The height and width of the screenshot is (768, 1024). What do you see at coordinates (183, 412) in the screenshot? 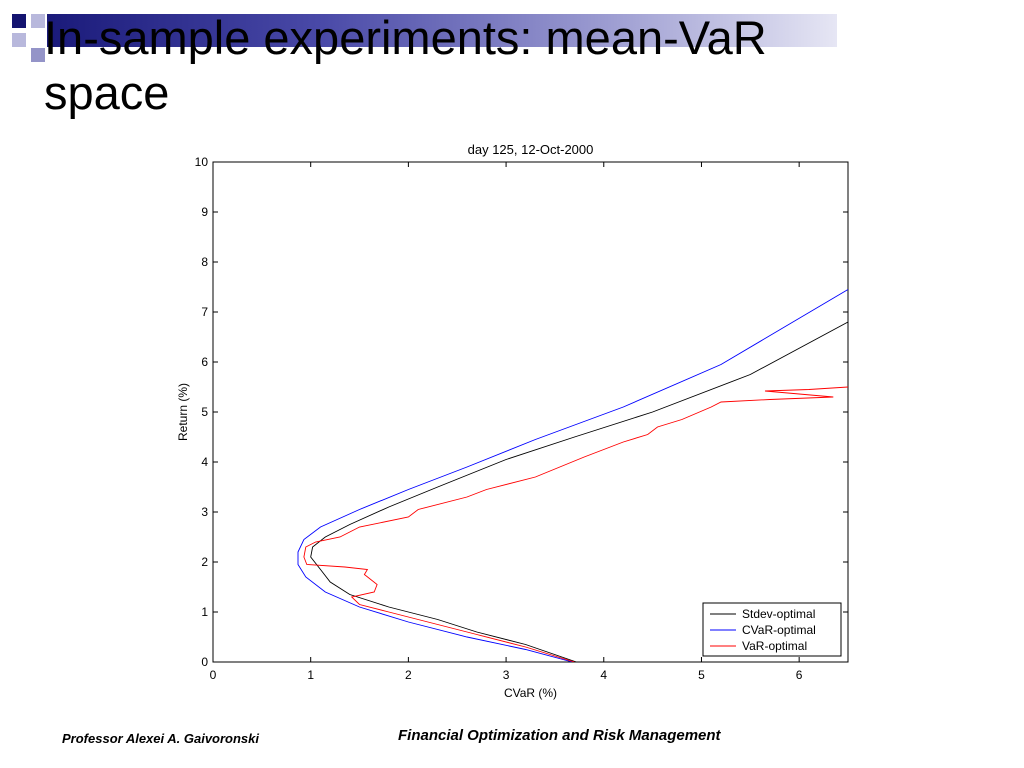
I see `y-axis-label: Return (%)` at bounding box center [183, 412].